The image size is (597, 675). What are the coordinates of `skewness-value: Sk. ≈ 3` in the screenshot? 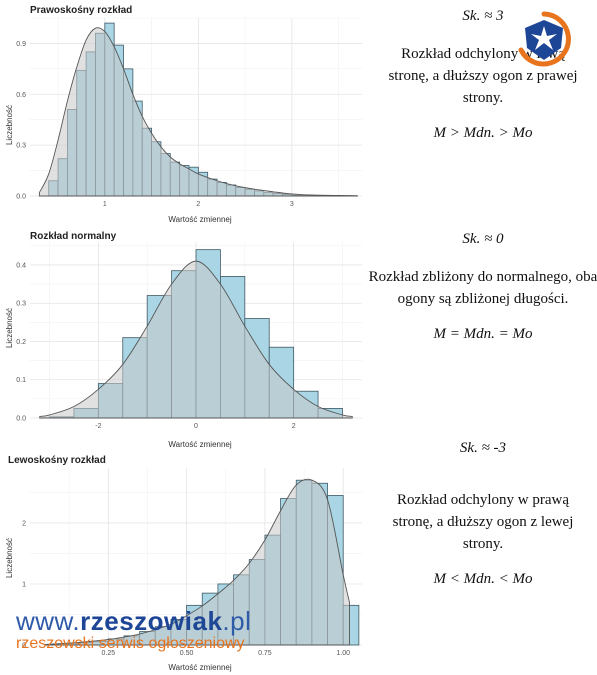 It's located at (483, 16).